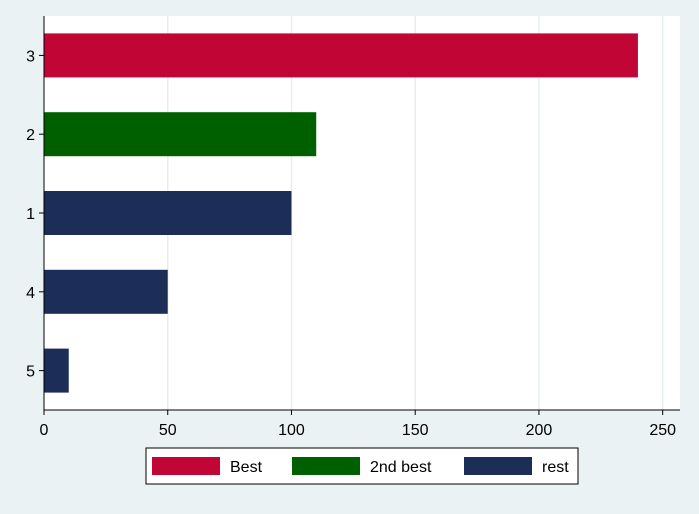  What do you see at coordinates (291, 430) in the screenshot?
I see `x-tick-label: 100` at bounding box center [291, 430].